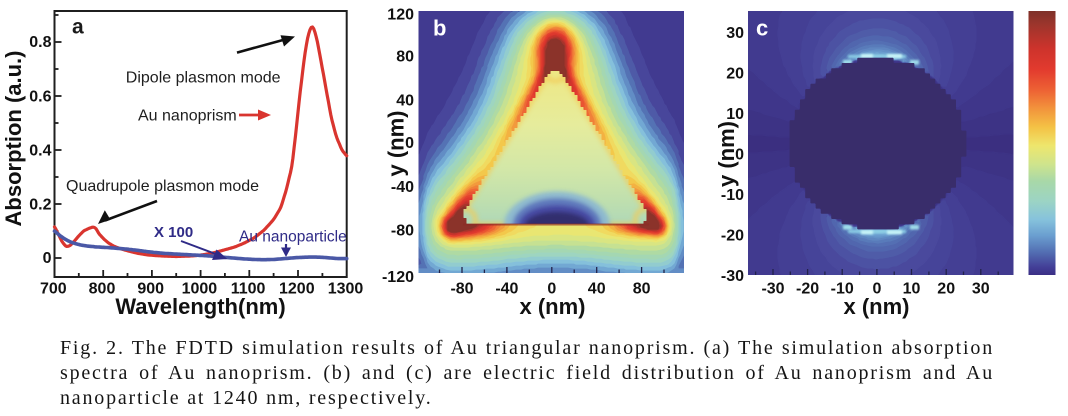  Describe the element at coordinates (13, 139) in the screenshot. I see `svg-text: Absorption (a.u.)` at that location.